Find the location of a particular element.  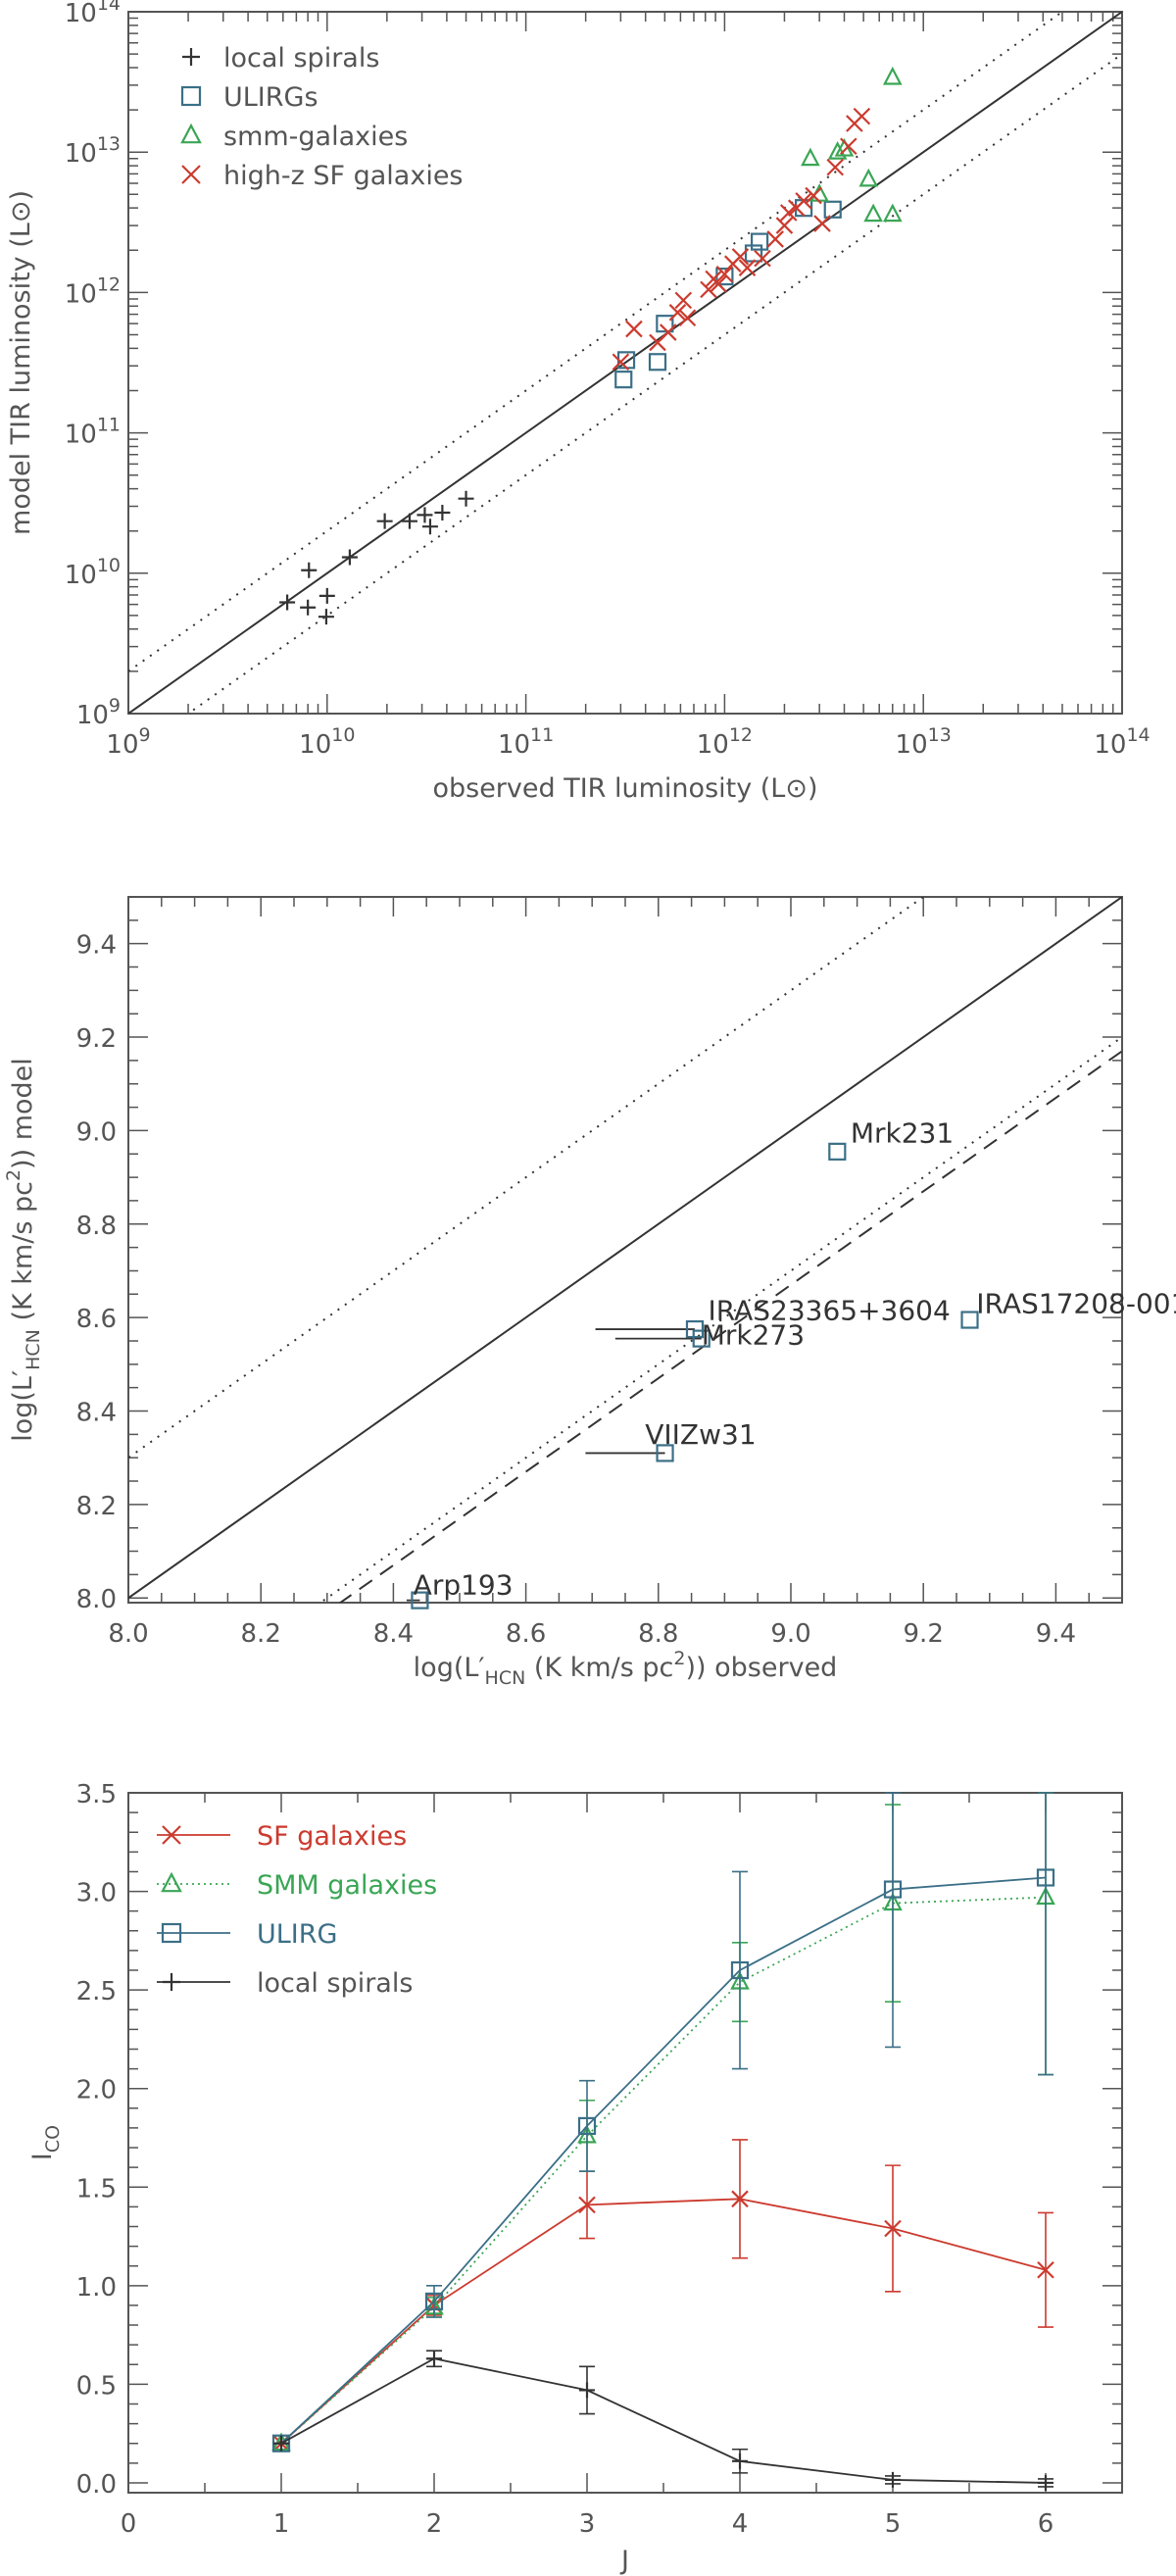

legend-label: SMM galaxies is located at coordinates (347, 1885).